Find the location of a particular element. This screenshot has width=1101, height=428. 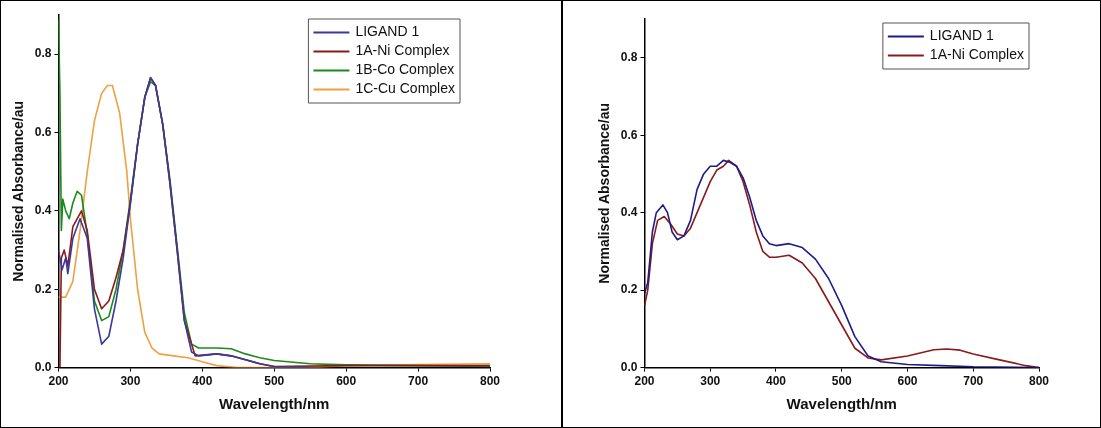

legend-label: 1C-Cu Complex is located at coordinates (405, 88).